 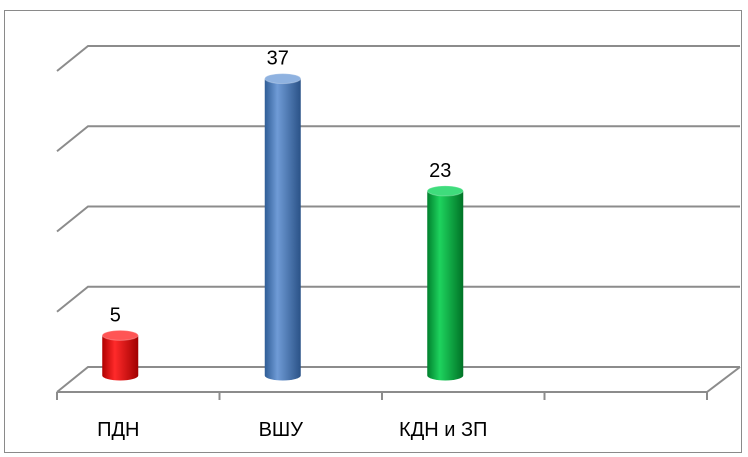 I want to click on category-label: ВШУ, so click(x=281, y=430).